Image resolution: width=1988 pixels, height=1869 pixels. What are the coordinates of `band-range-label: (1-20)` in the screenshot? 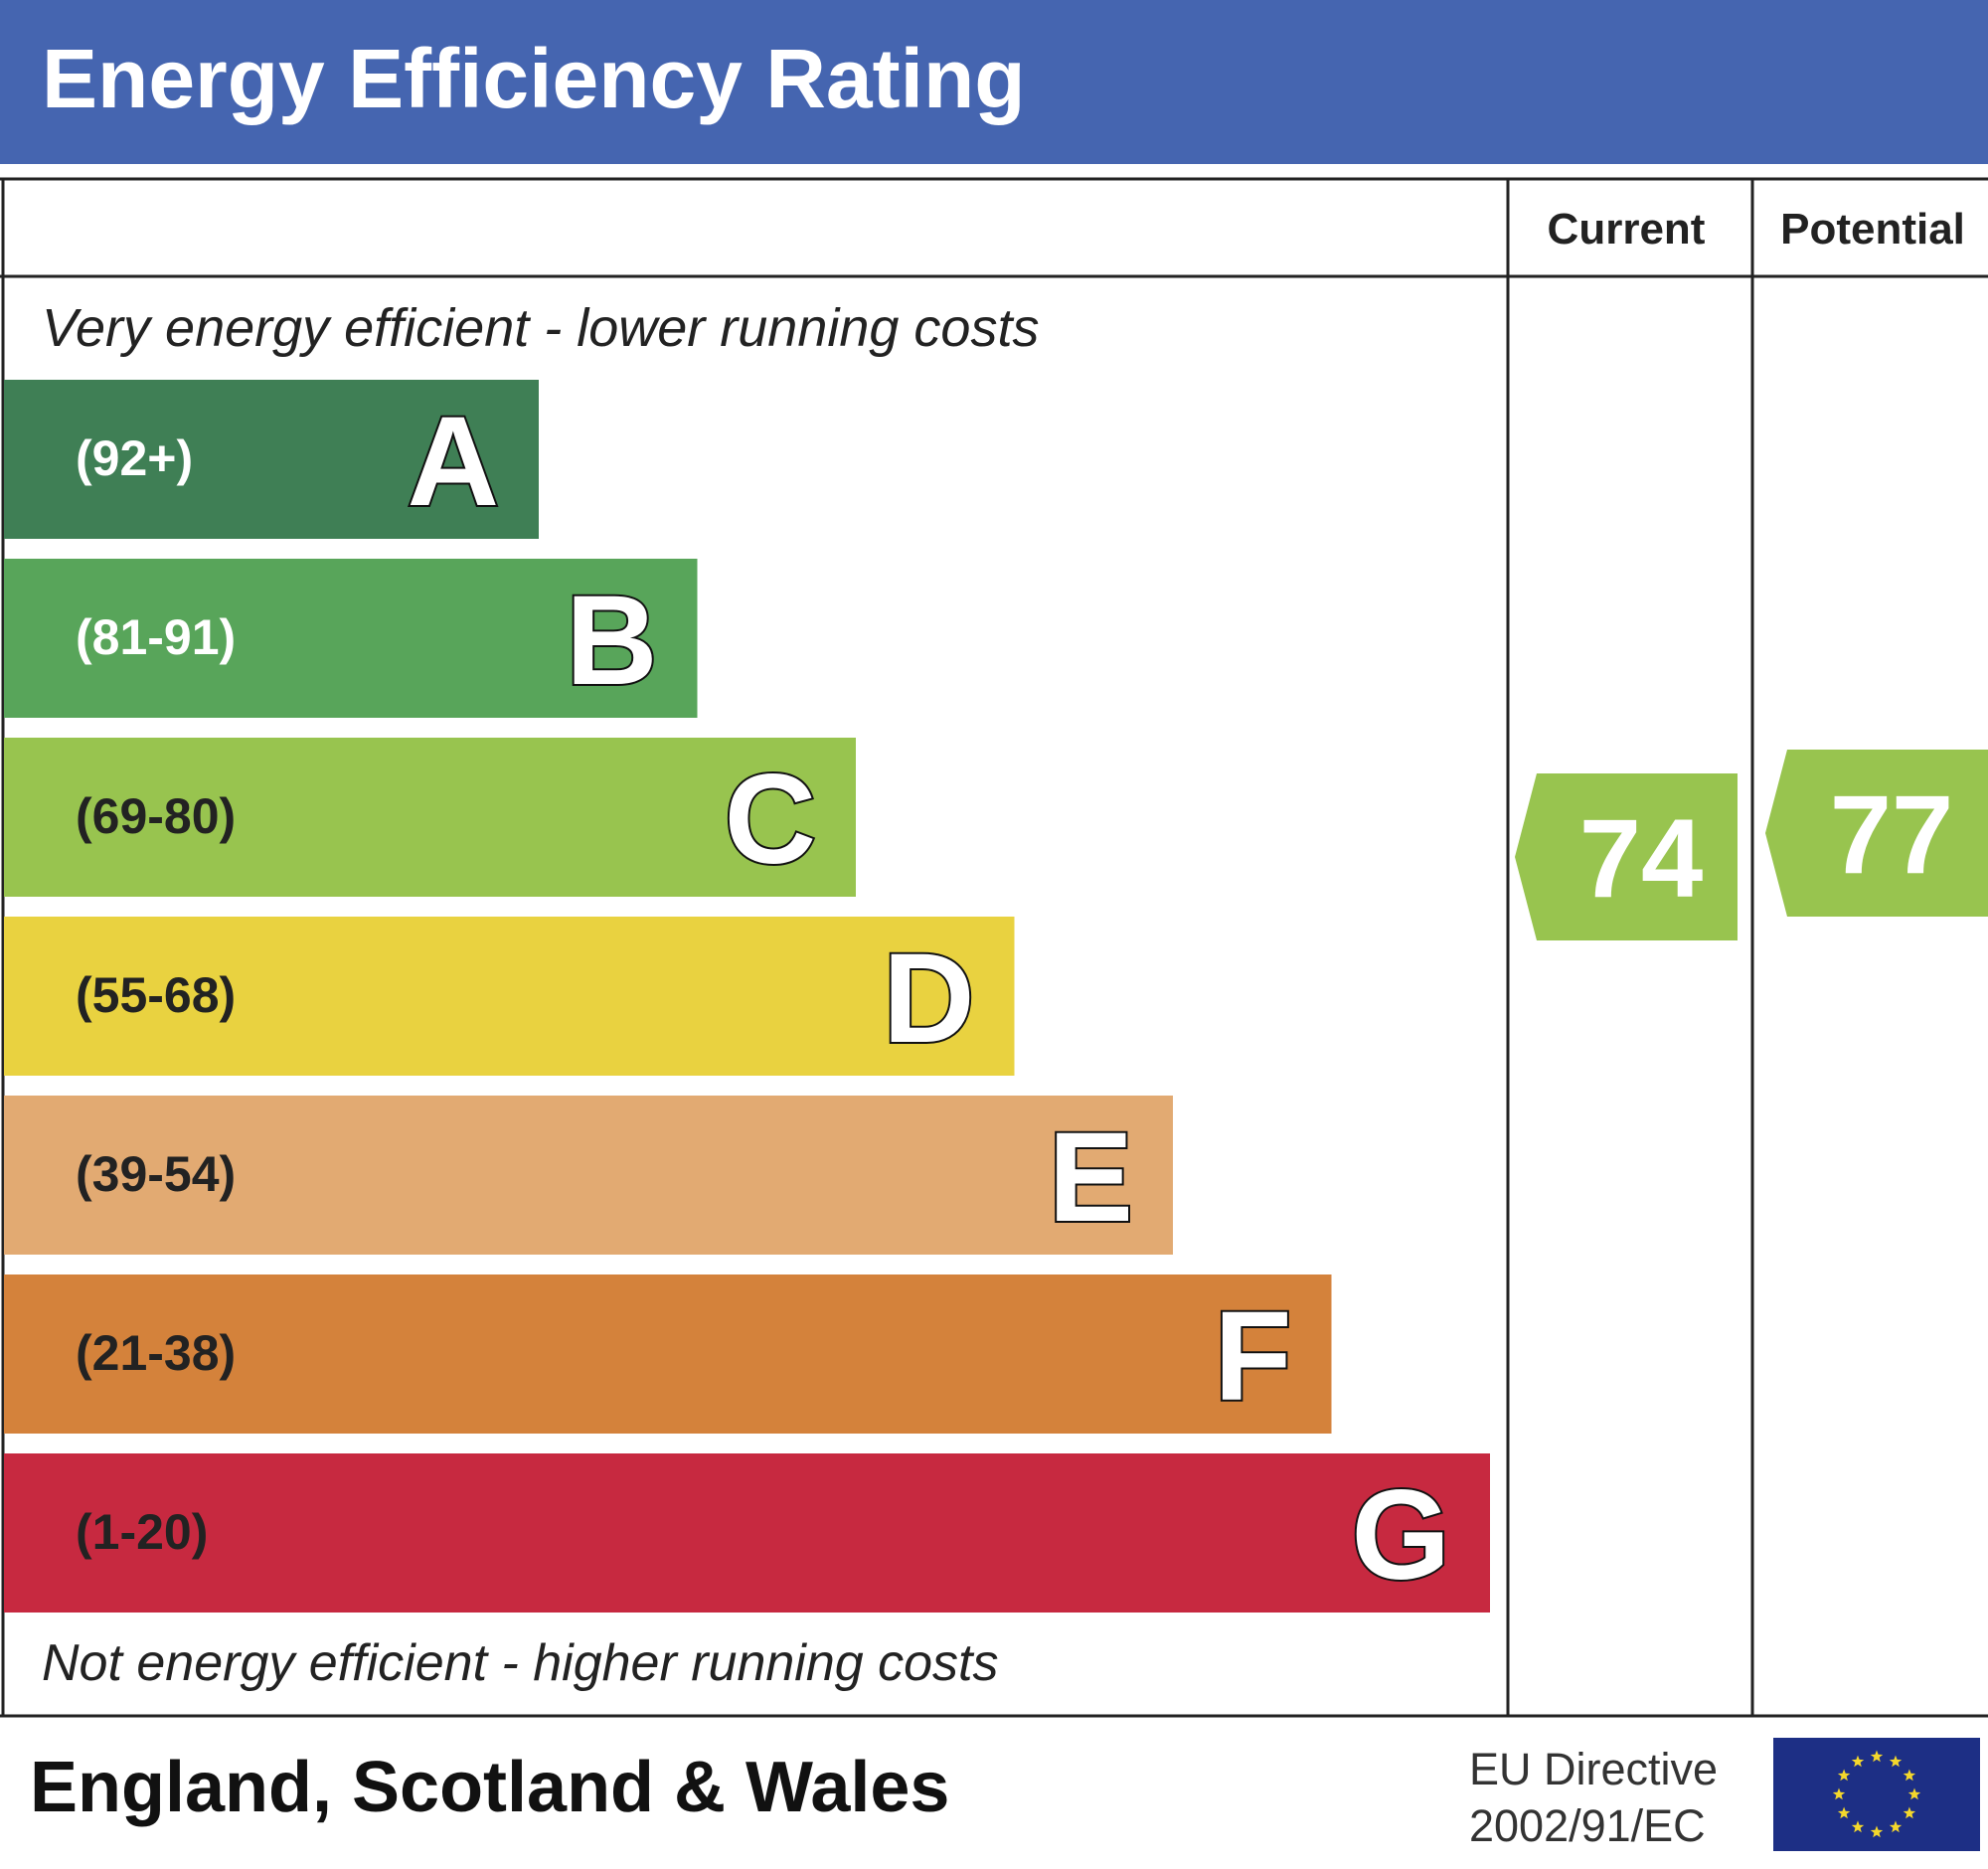 It's located at (142, 1532).